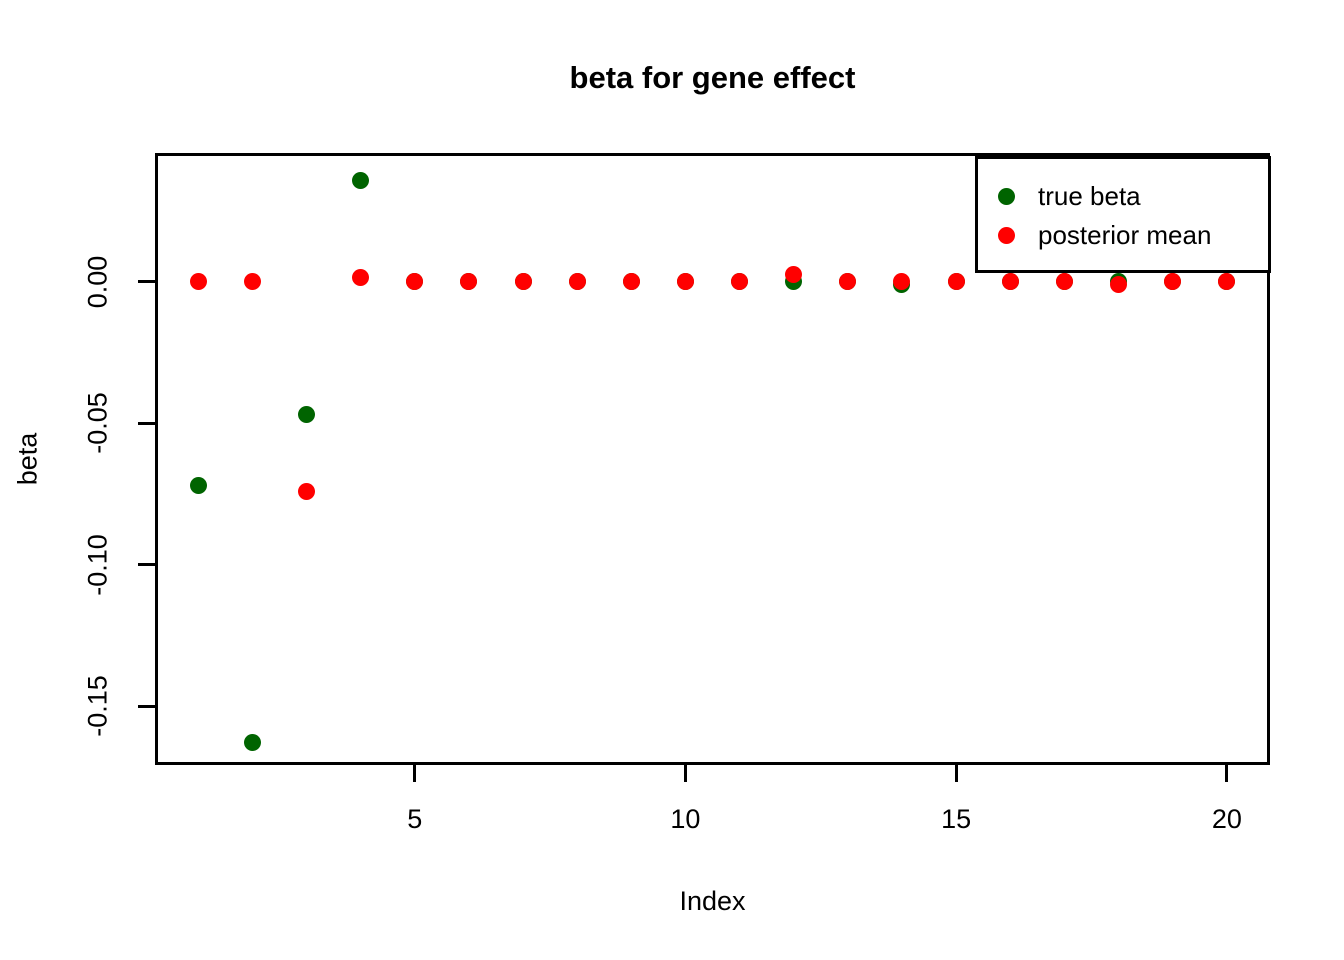 The image size is (1344, 960). What do you see at coordinates (1123, 214) in the screenshot?
I see `legend: true beta posterior mean` at bounding box center [1123, 214].